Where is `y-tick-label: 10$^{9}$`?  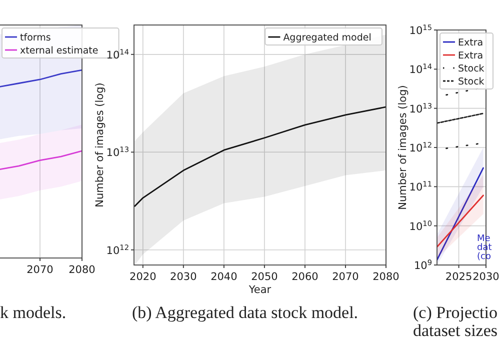
y-tick-label: 10$^{9}$ is located at coordinates (423, 265).